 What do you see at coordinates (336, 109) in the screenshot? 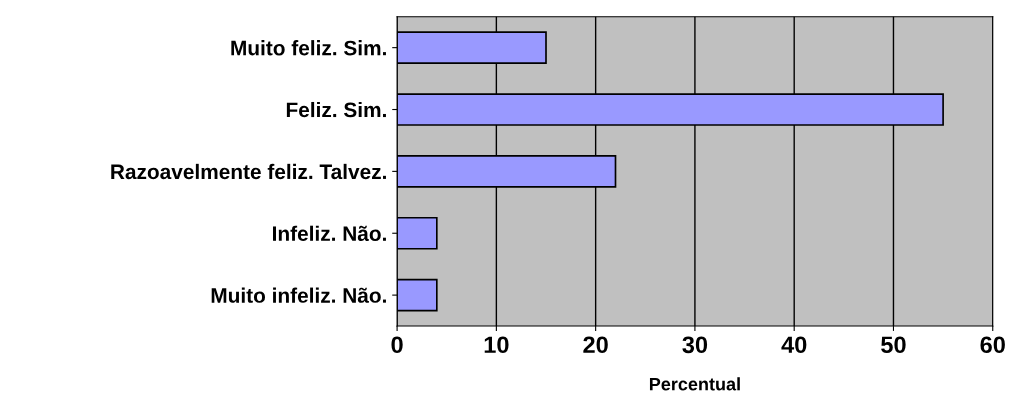
I see `y-tick-label: Feliz. Sim.` at bounding box center [336, 109].